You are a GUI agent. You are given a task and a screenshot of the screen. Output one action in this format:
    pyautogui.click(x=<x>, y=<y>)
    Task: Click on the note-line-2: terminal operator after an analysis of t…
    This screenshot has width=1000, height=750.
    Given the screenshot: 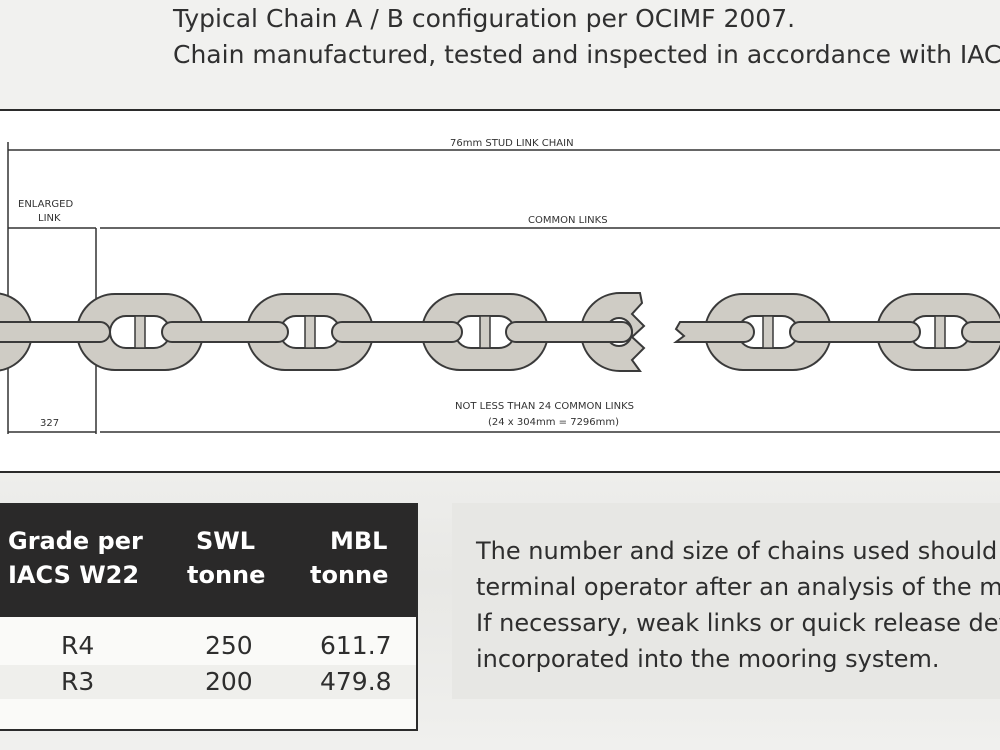 What is the action you would take?
    pyautogui.click(x=738, y=587)
    